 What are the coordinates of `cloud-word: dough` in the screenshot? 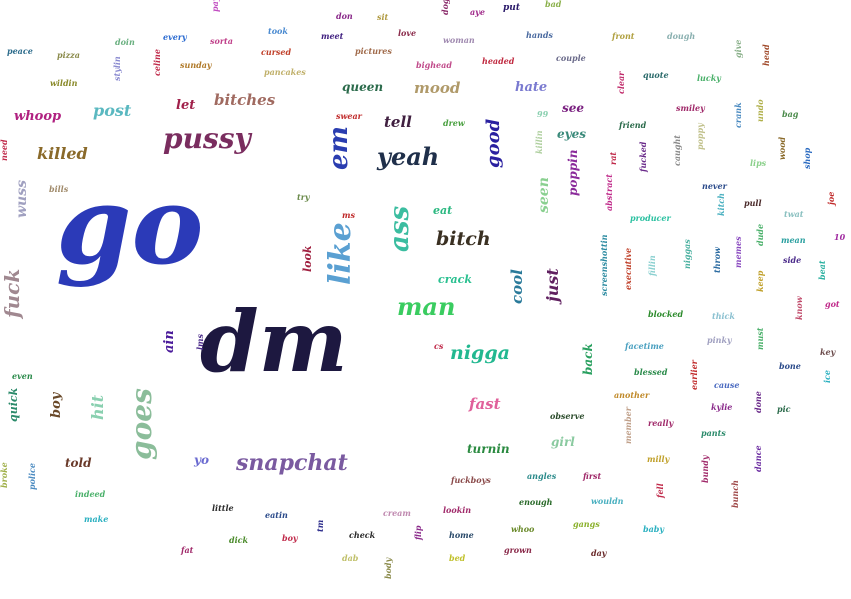 It's located at (681, 36).